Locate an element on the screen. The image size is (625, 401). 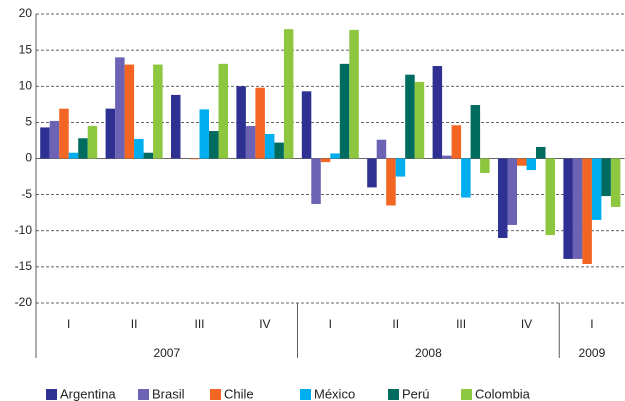
year-label: 2009 is located at coordinates (592, 353).